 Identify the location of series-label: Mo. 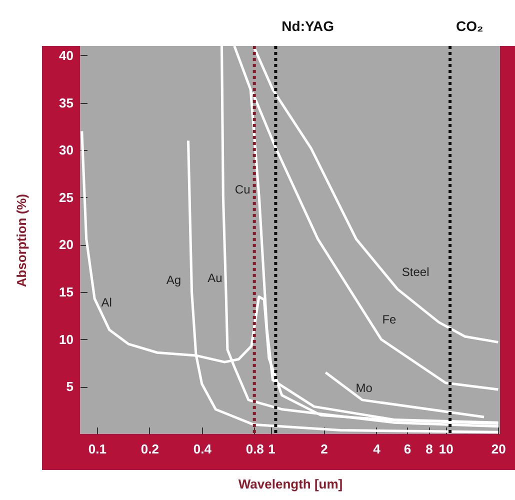
(364, 387).